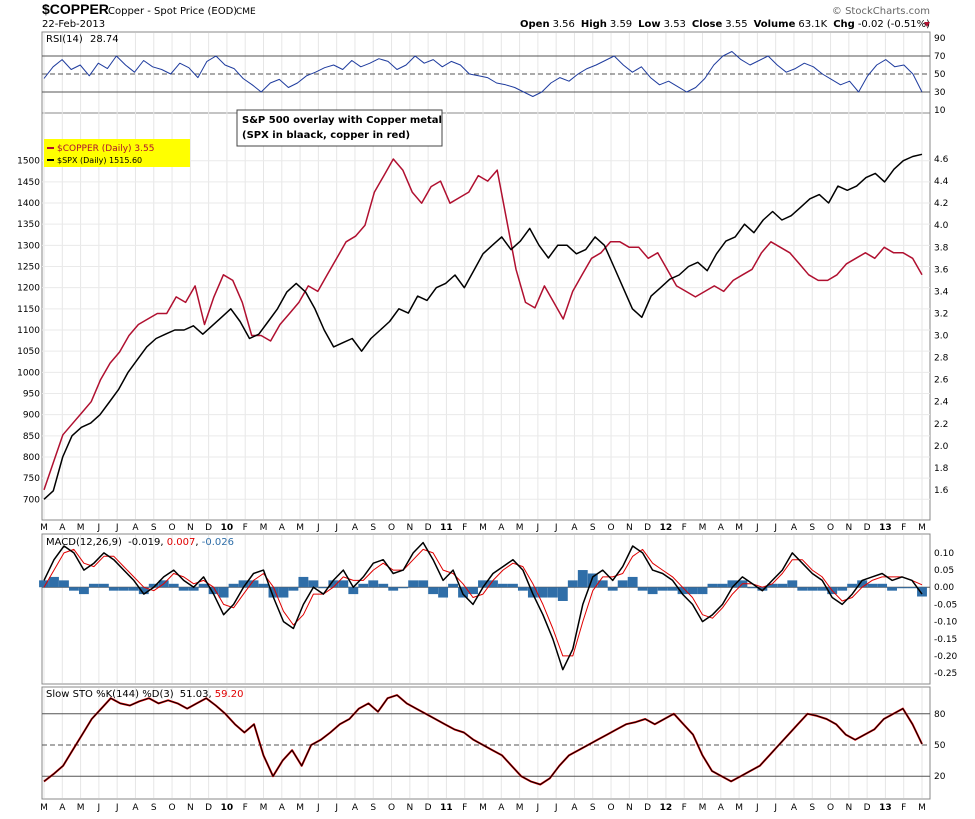 The width and height of the screenshot is (975, 819). I want to click on rsi-line, so click(483, 74).